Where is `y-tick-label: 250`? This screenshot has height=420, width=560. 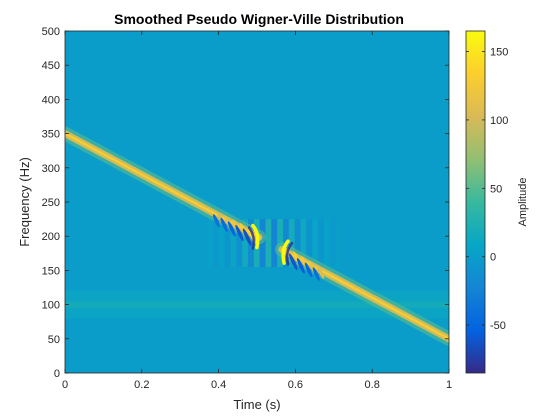 y-tick-label: 250 is located at coordinates (51, 203).